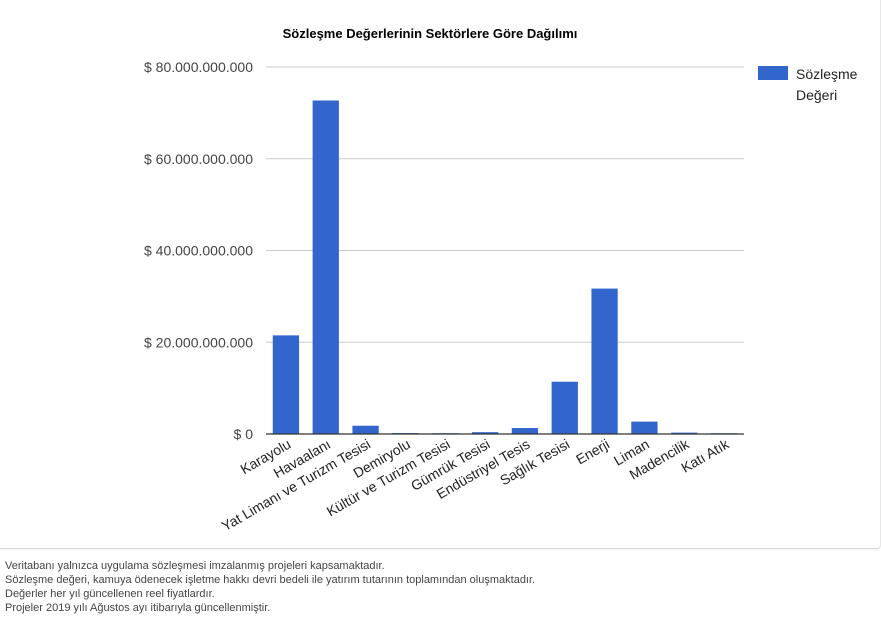  Describe the element at coordinates (827, 74) in the screenshot. I see `legend-label: Sözleşme` at that location.